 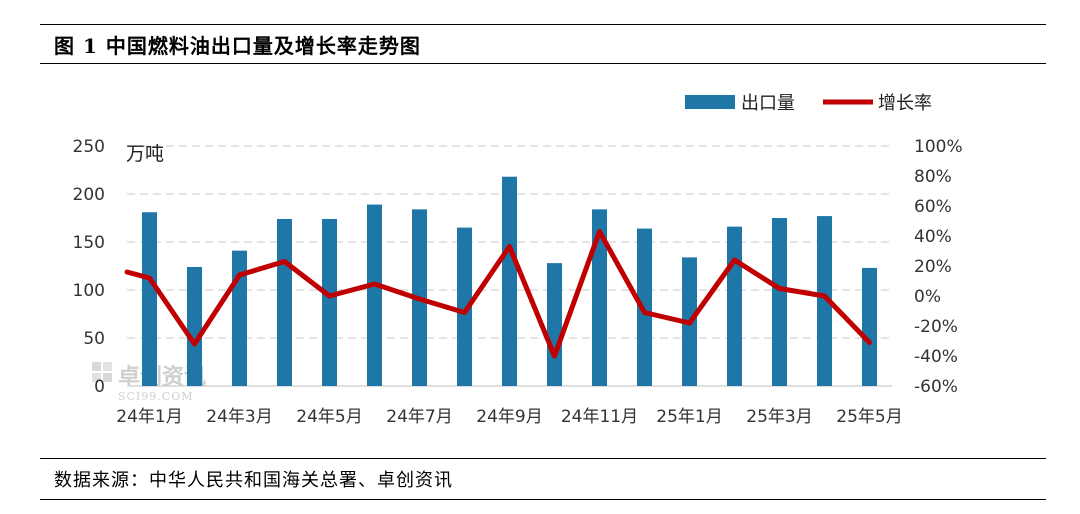 I want to click on right-axis-ticks: -60% -40% -20% 0% 20% 40% 60% 80% 100%, so click(x=938, y=267).